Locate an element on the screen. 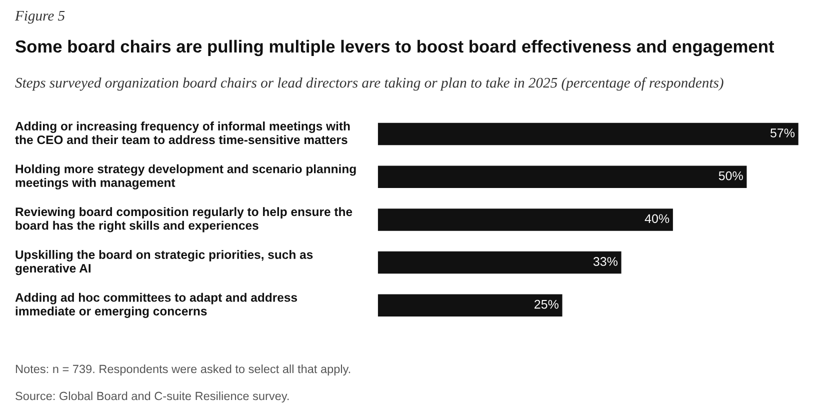 The width and height of the screenshot is (825, 408). caption: Figure 5 is located at coordinates (39, 17).